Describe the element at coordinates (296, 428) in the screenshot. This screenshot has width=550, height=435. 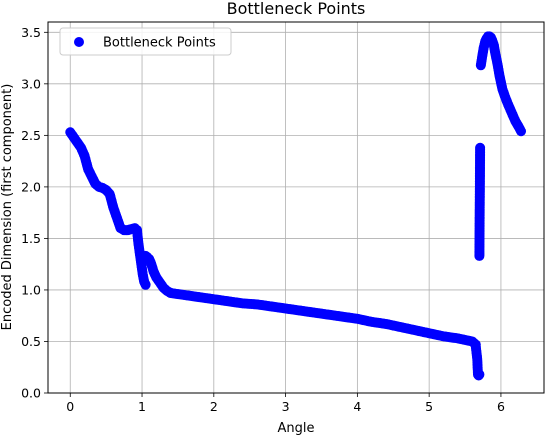
I see `x-axis-label: Angle` at that location.